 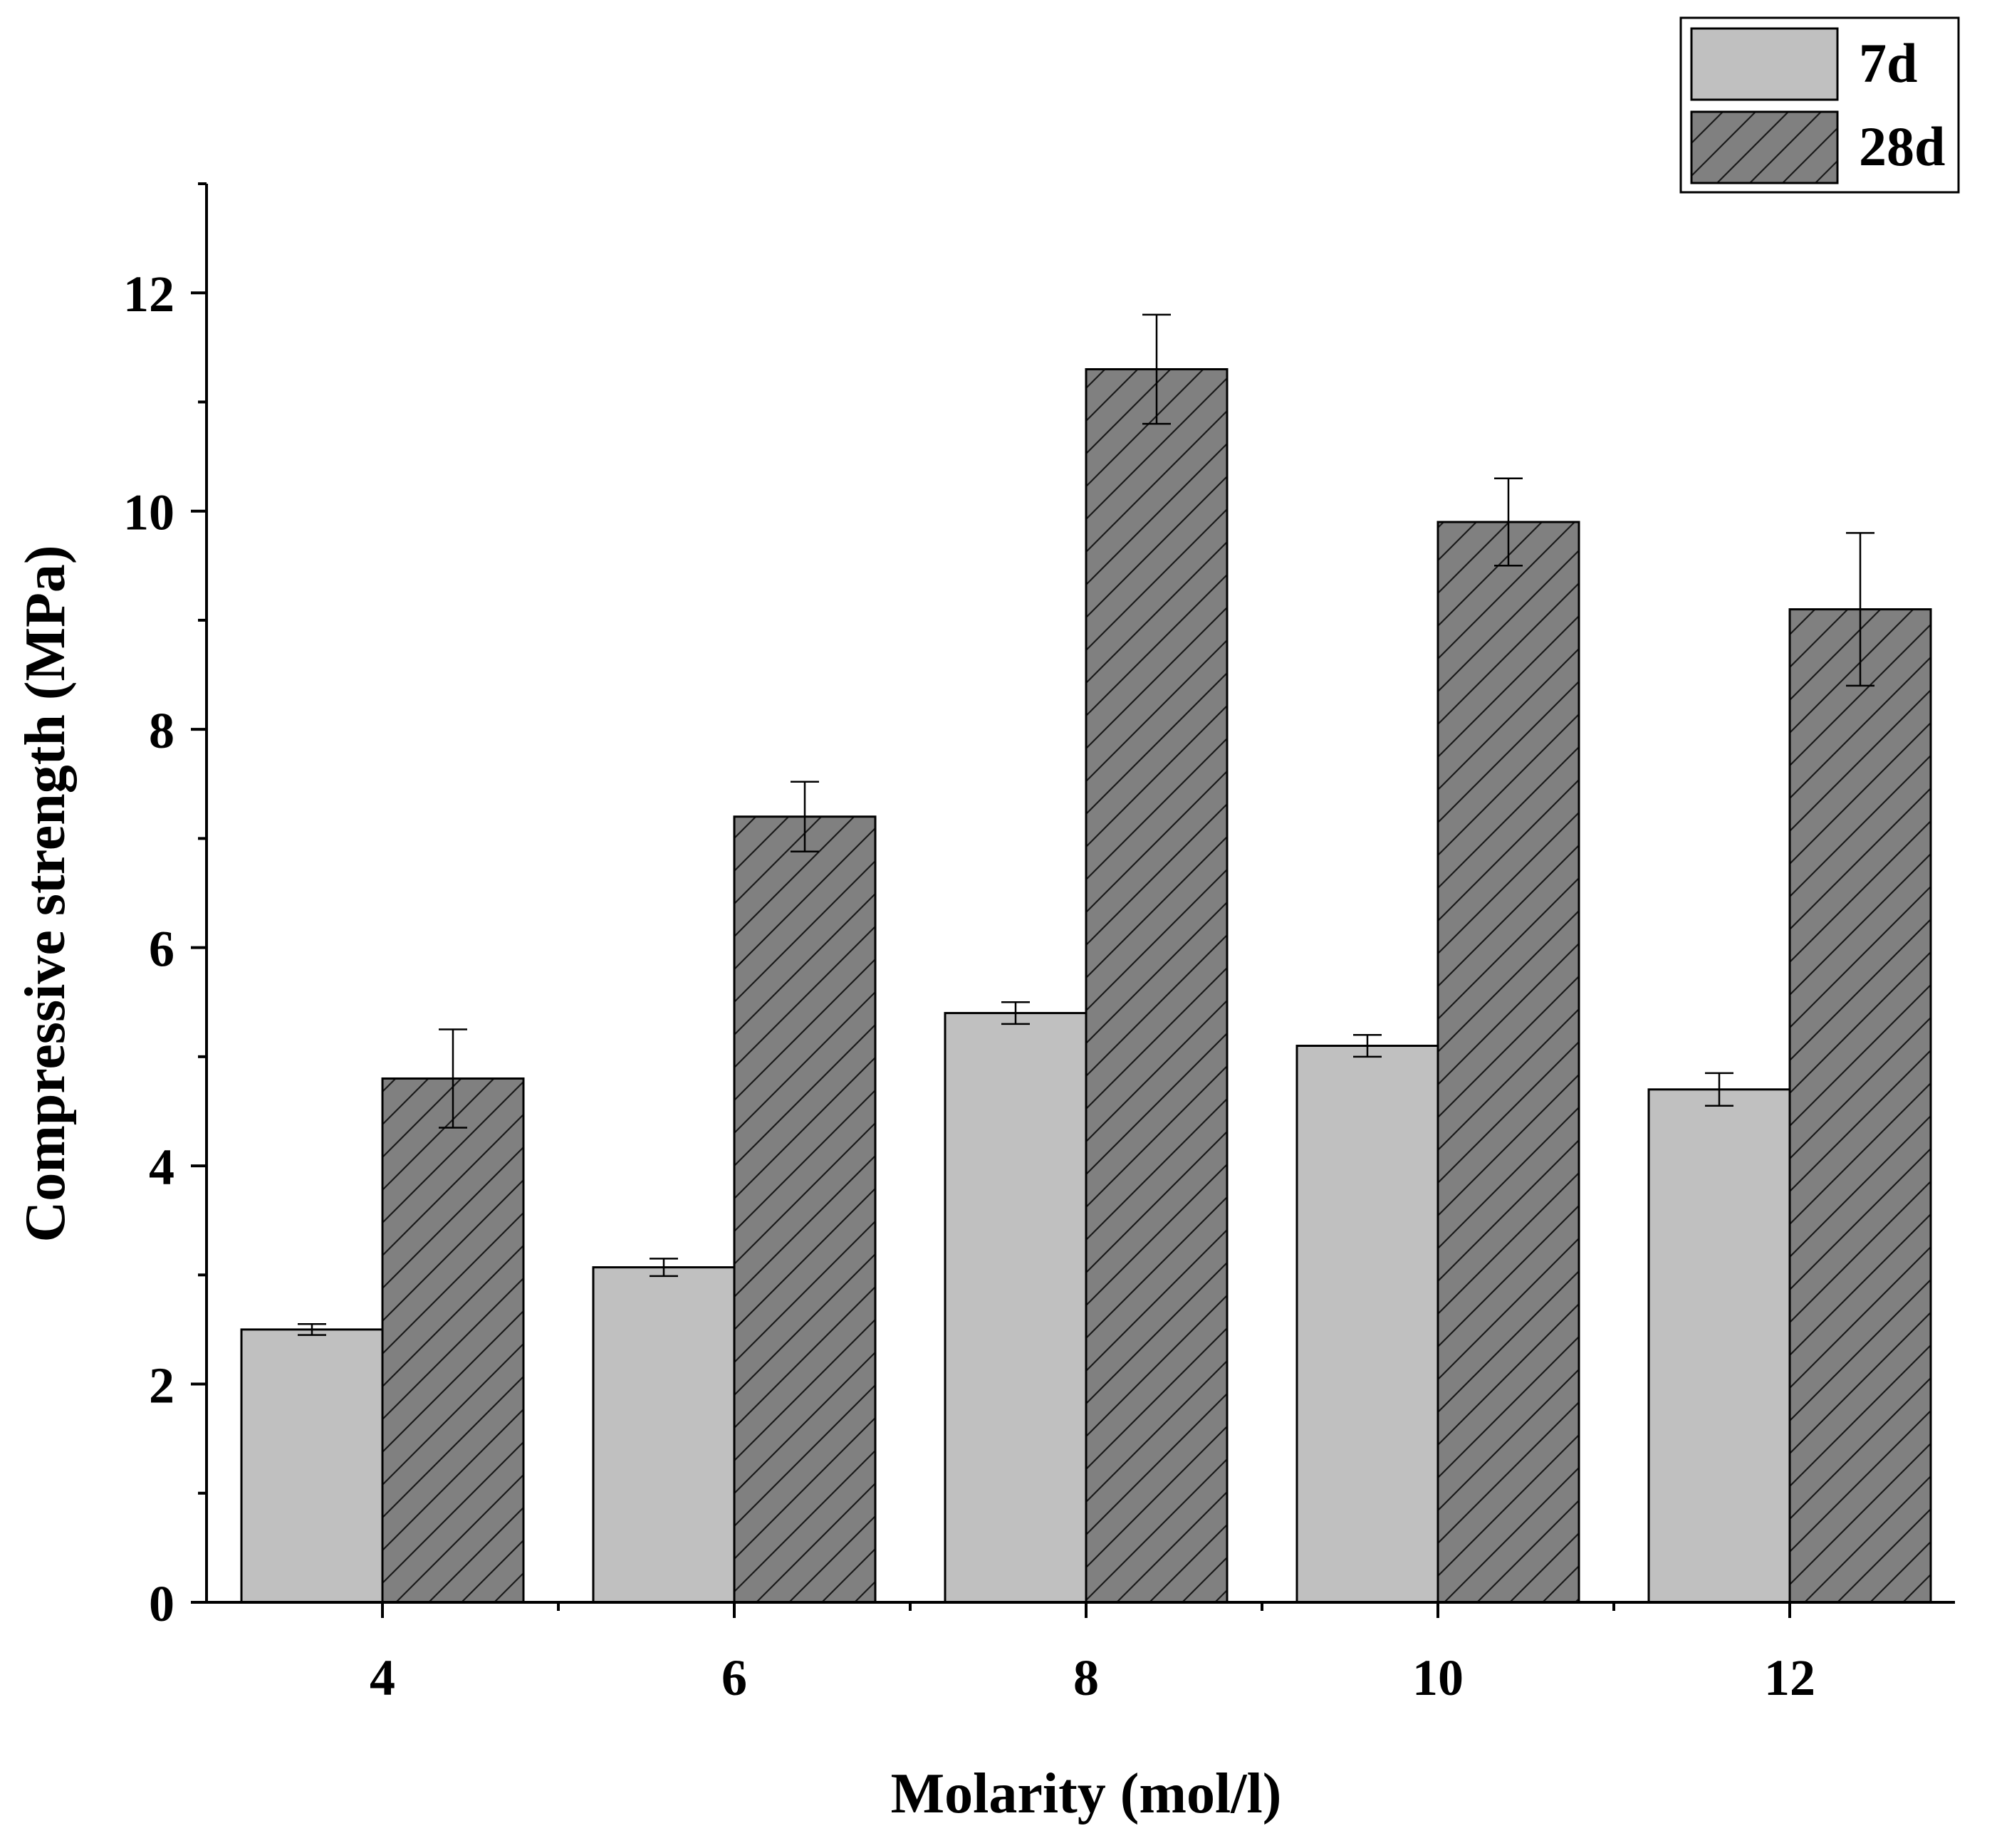 What do you see at coordinates (161, 730) in the screenshot?
I see `y-tick-label: 8` at bounding box center [161, 730].